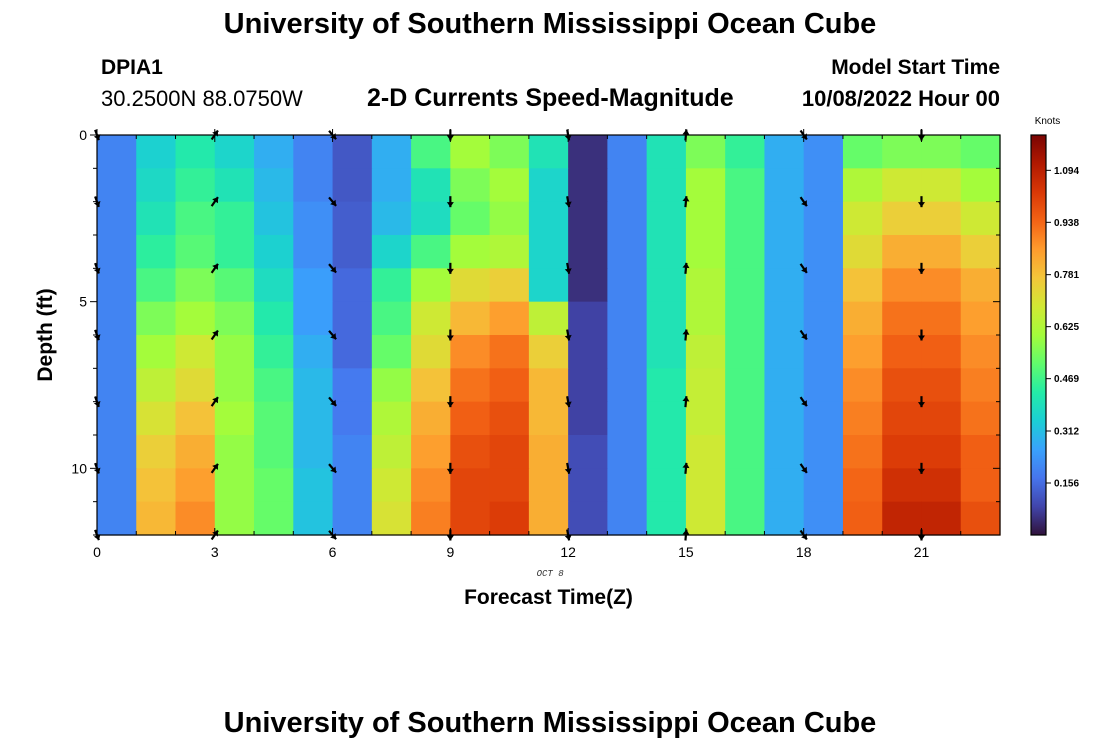 The width and height of the screenshot is (1100, 750). What do you see at coordinates (1066, 484) in the screenshot?
I see `colorbar-tick-label: 0.156` at bounding box center [1066, 484].